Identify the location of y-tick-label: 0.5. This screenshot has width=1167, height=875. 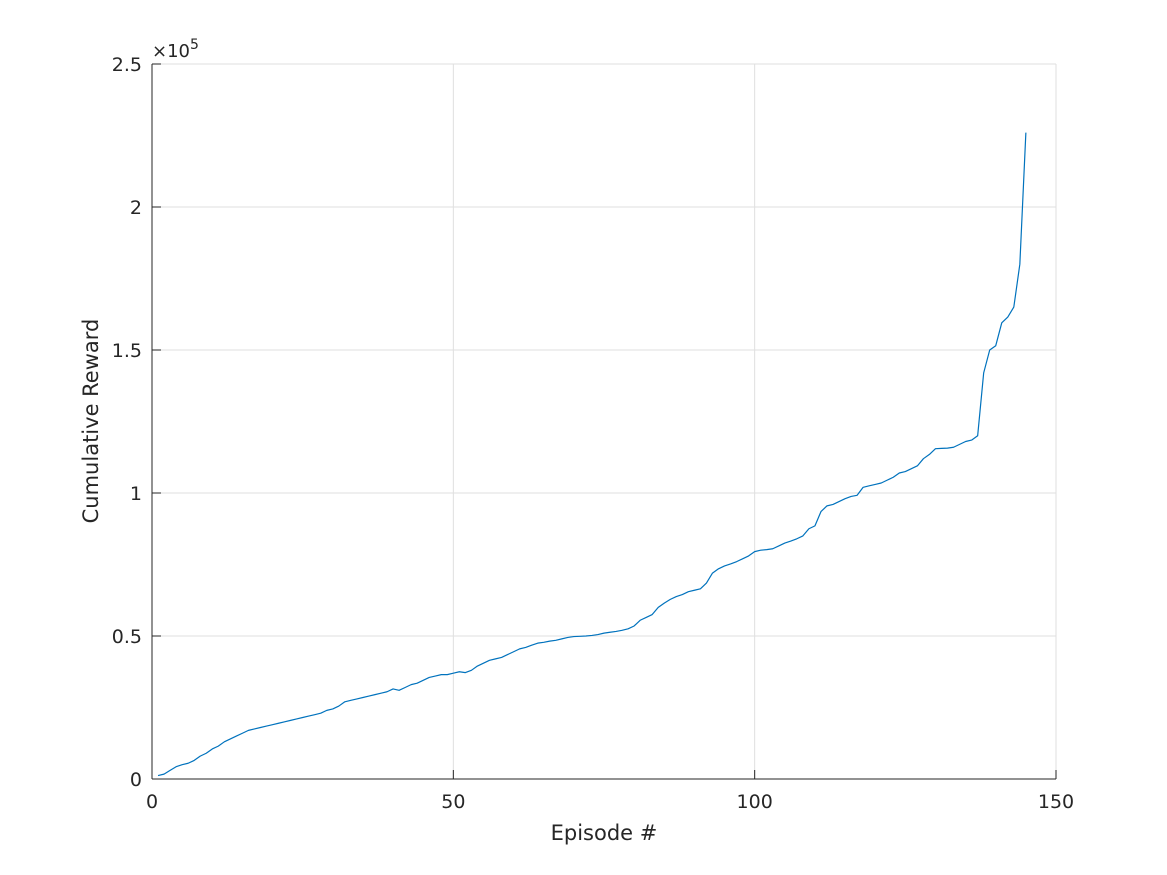
(127, 637).